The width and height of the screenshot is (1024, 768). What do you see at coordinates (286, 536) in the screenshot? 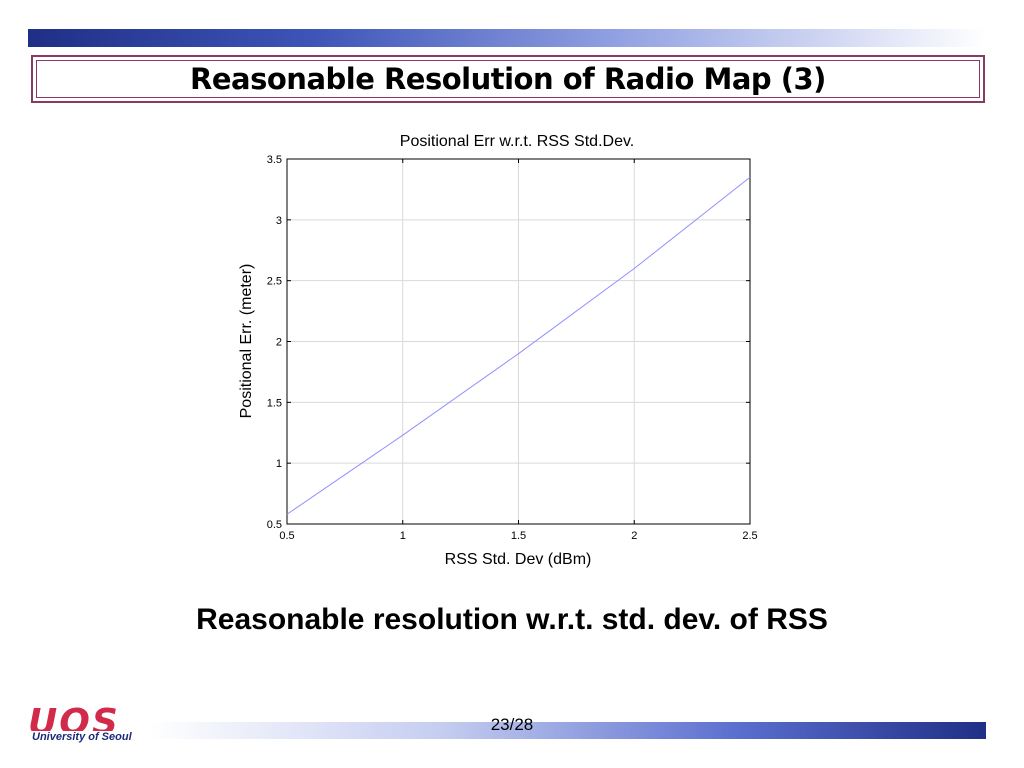
I see `x-tick-label: 0.5` at bounding box center [286, 536].